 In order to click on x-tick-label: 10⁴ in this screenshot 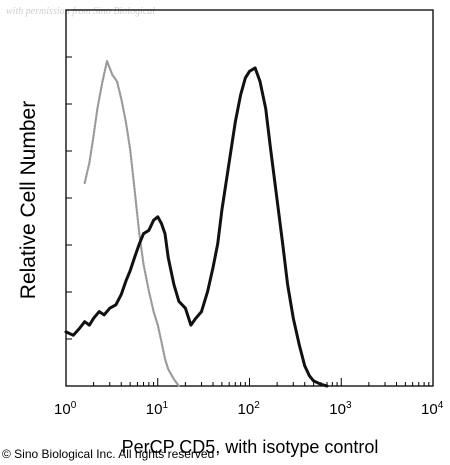, I will do `click(432, 409)`.